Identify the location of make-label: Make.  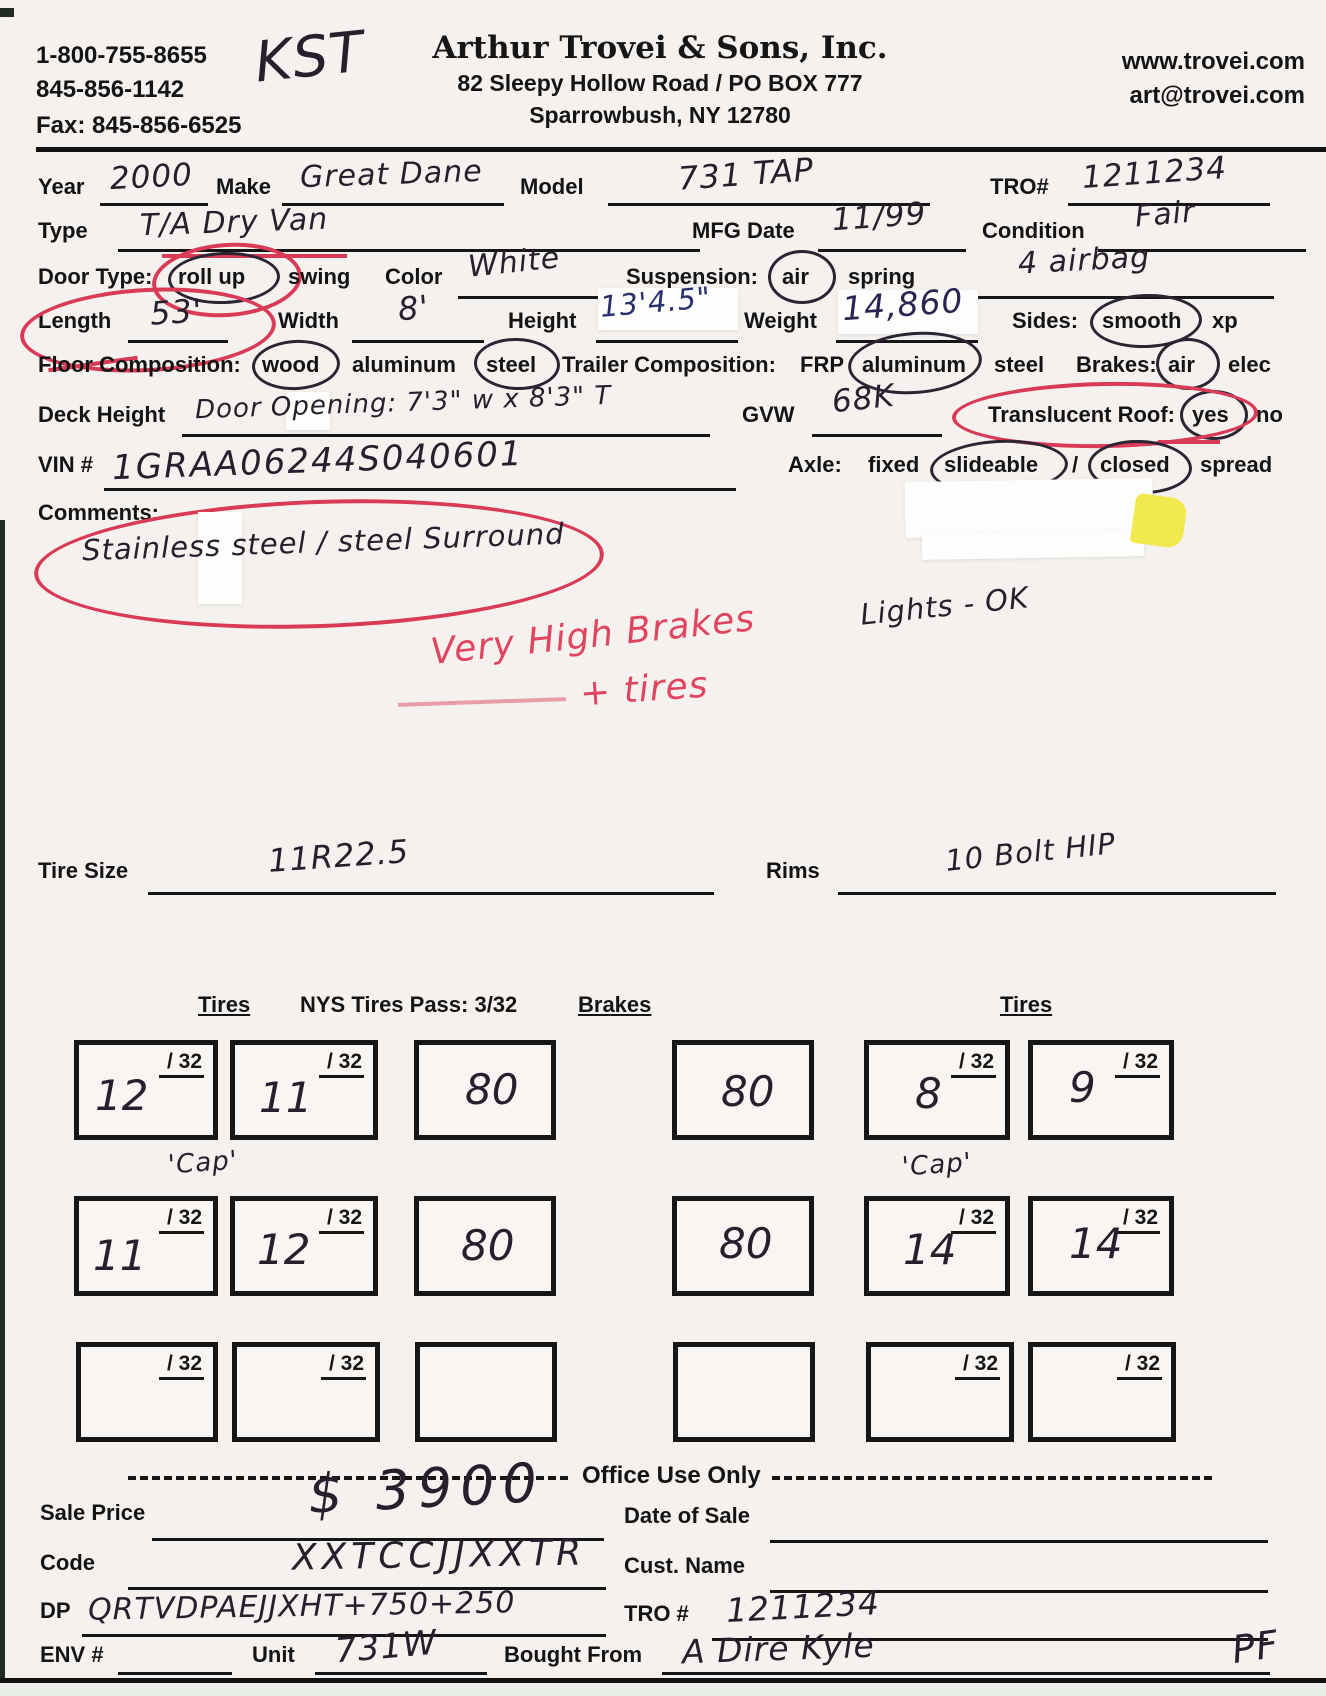
(244, 186).